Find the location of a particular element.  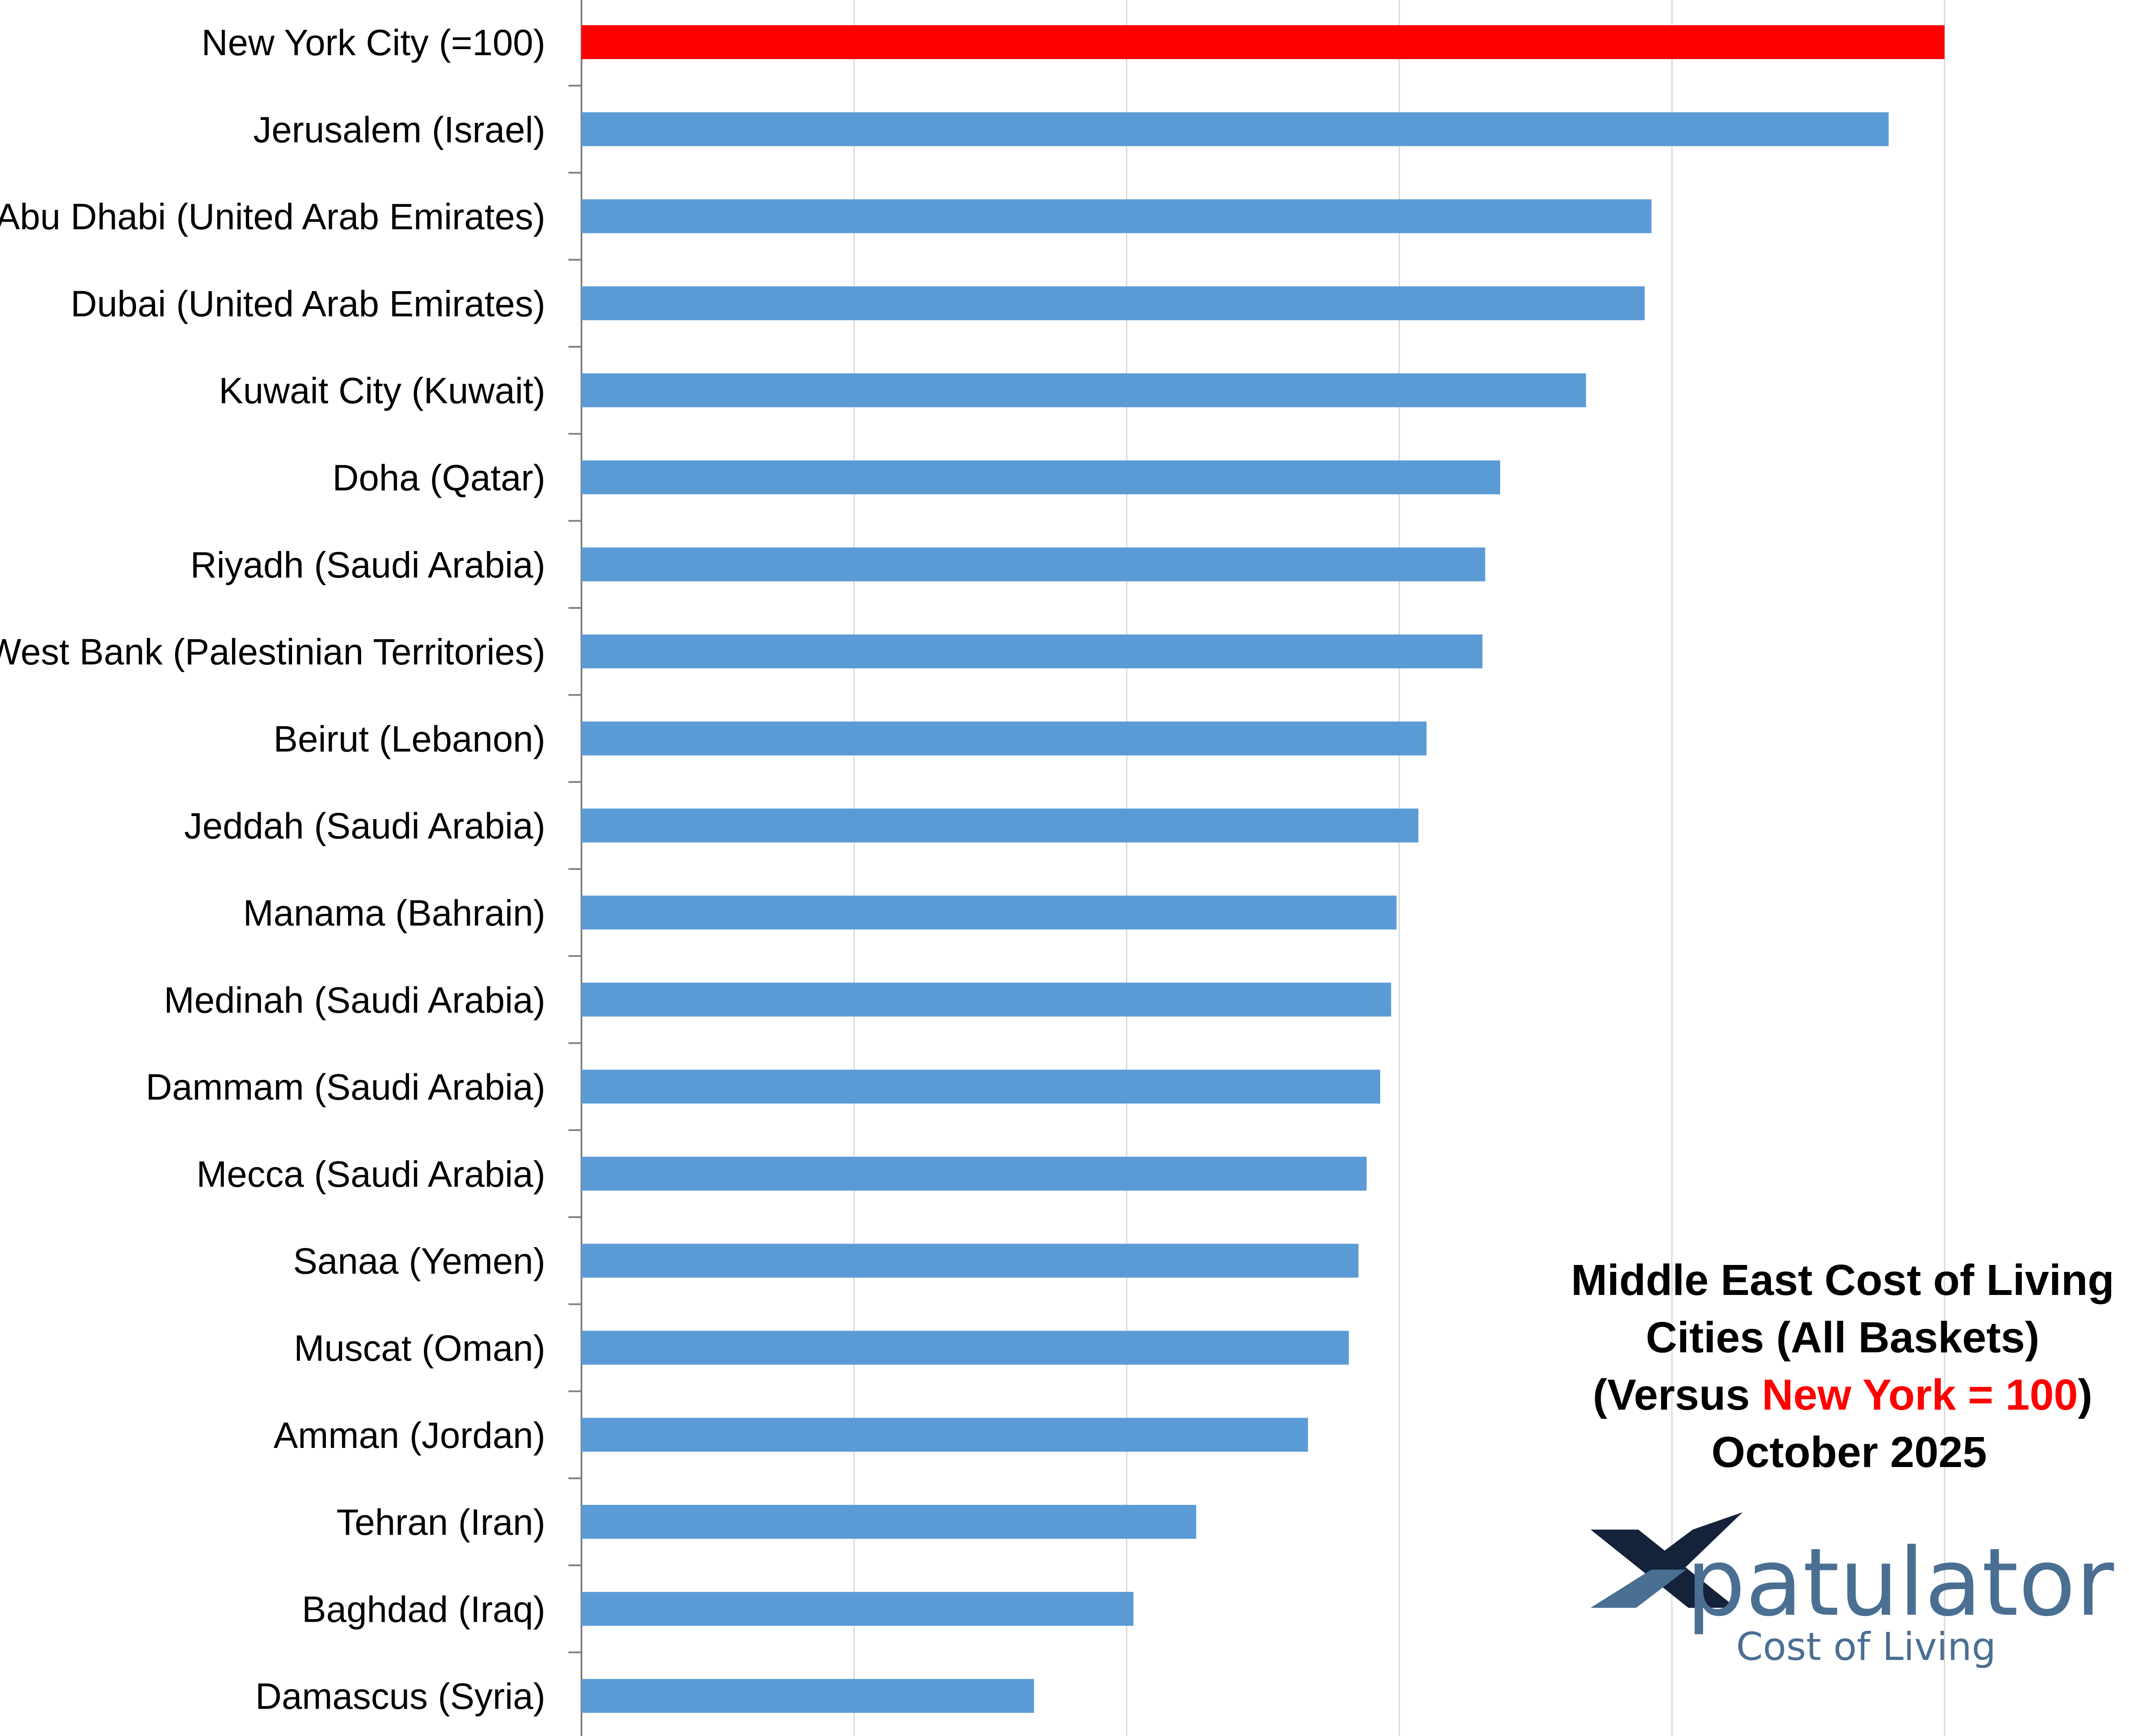

category-label: Dubai (United Arab Emirates) is located at coordinates (308, 303).